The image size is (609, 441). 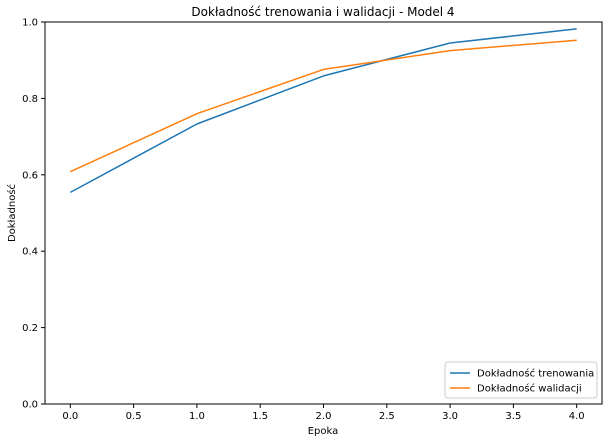 What do you see at coordinates (577, 416) in the screenshot?
I see `x-tick-label: 4.0` at bounding box center [577, 416].